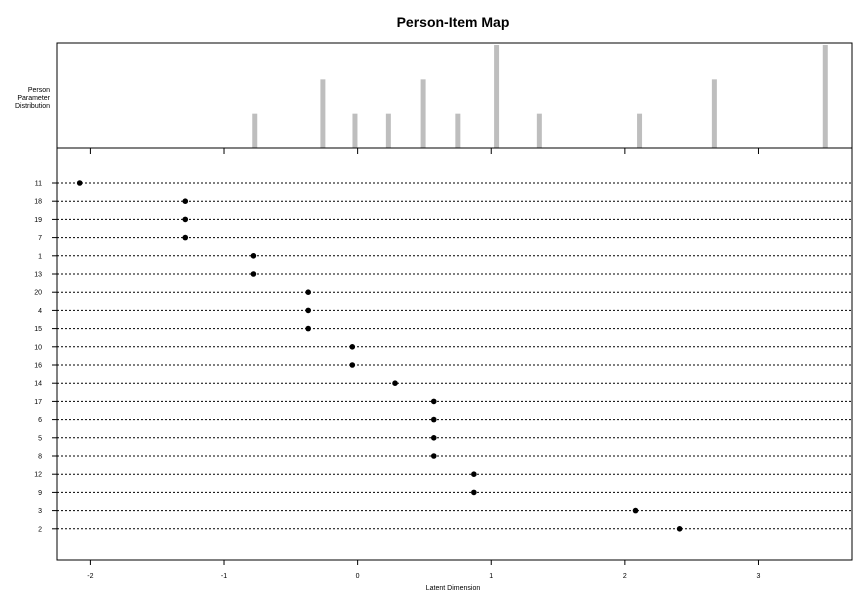  What do you see at coordinates (424, 570) in the screenshot?
I see `x-axis: -2 -1 0 1 2 3` at bounding box center [424, 570].